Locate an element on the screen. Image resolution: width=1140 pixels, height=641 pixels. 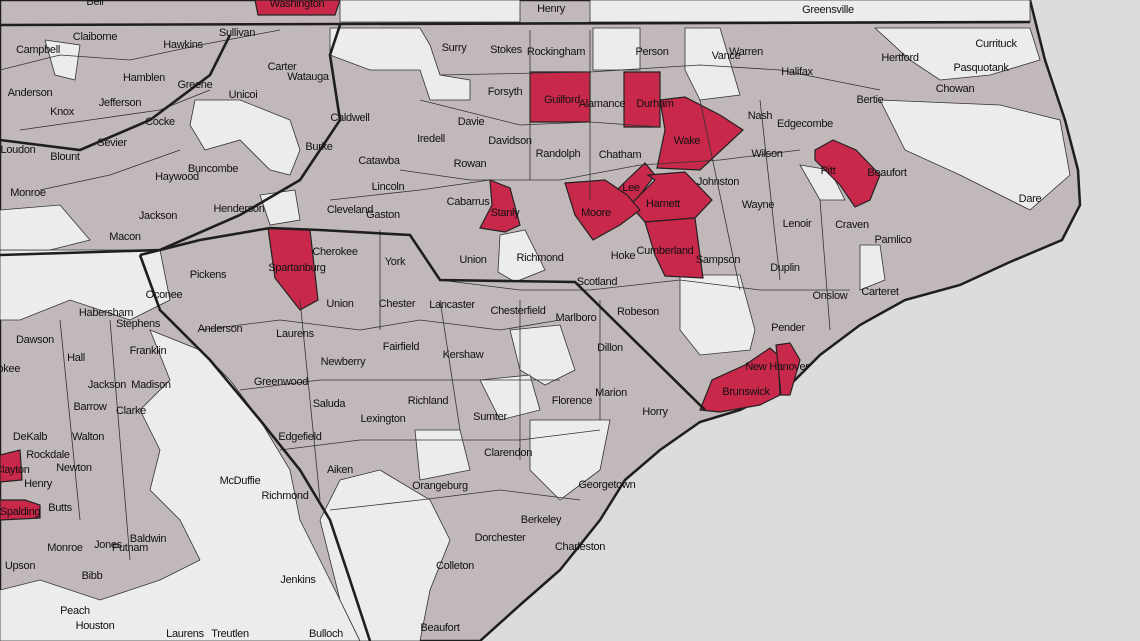
county-label: Horry is located at coordinates (655, 412).